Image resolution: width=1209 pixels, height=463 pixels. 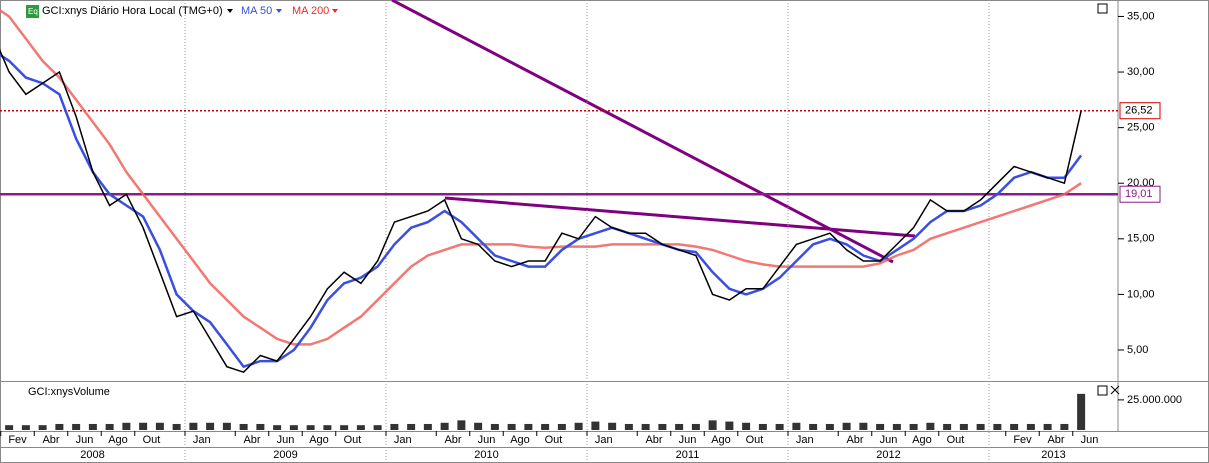 I want to click on y-tick-label: 10,00, so click(x=1141, y=294).